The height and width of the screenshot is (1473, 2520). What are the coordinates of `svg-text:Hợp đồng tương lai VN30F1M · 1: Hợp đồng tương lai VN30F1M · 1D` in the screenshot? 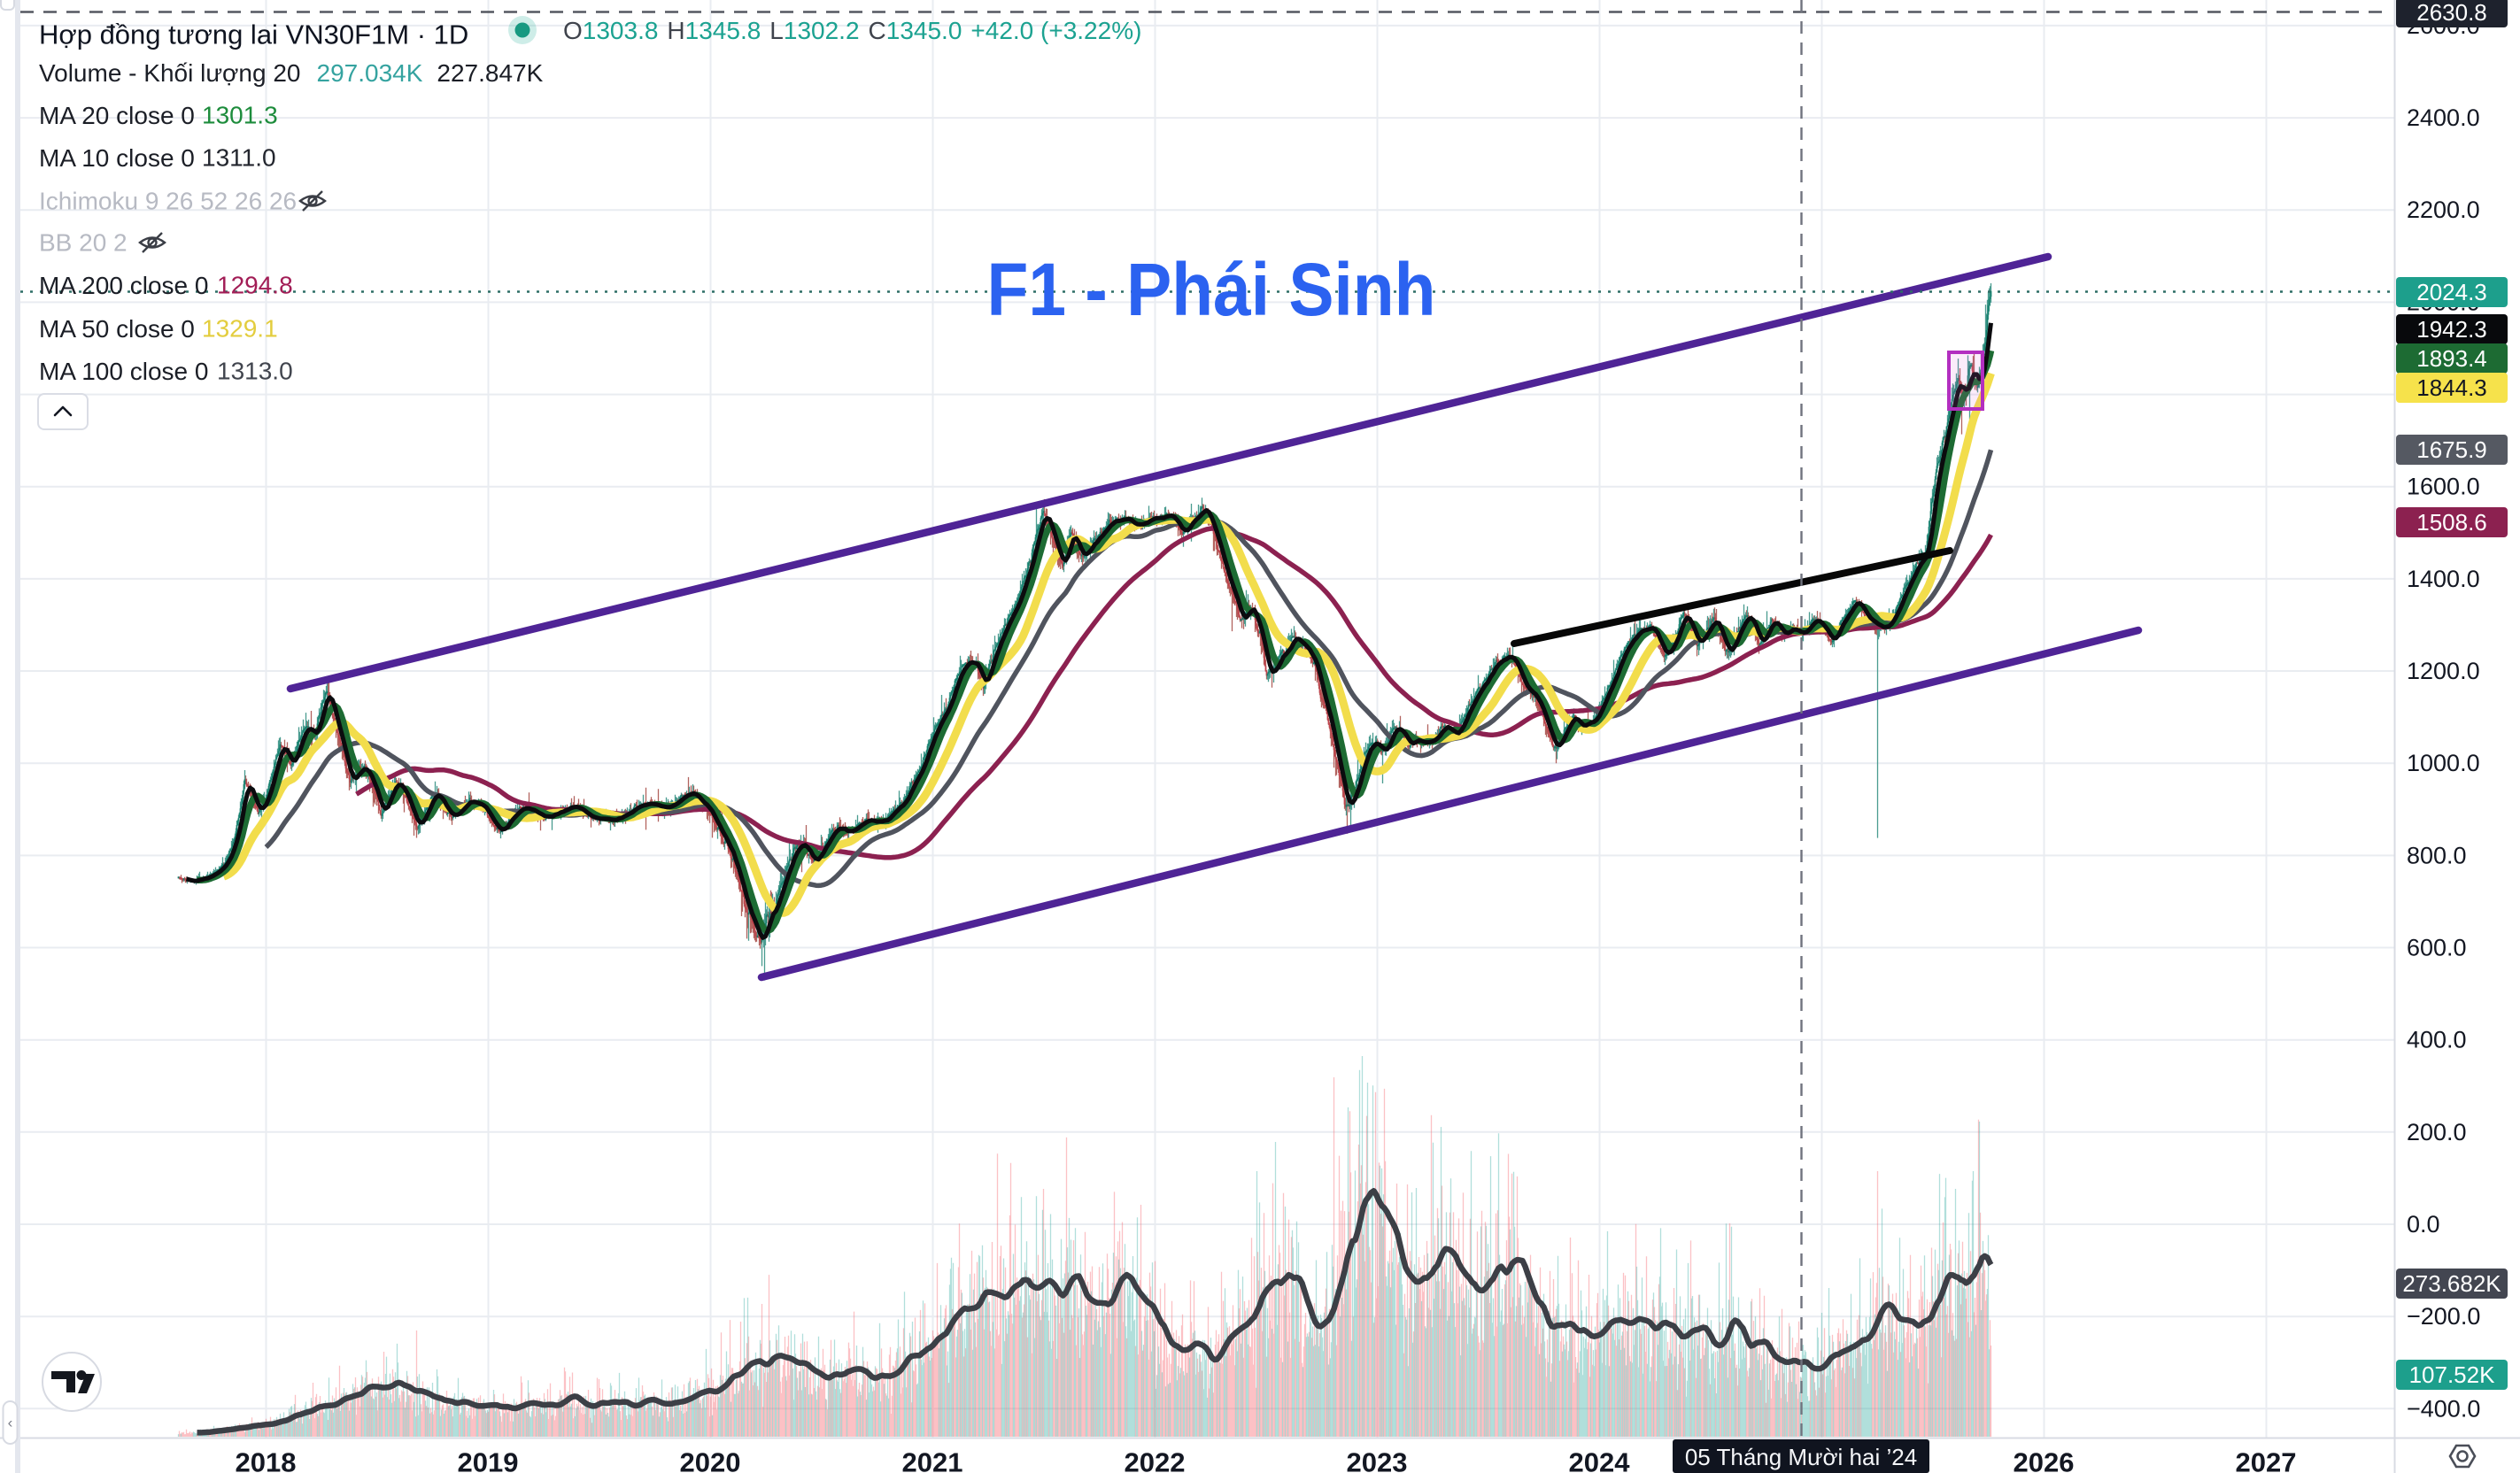 It's located at (253, 34).